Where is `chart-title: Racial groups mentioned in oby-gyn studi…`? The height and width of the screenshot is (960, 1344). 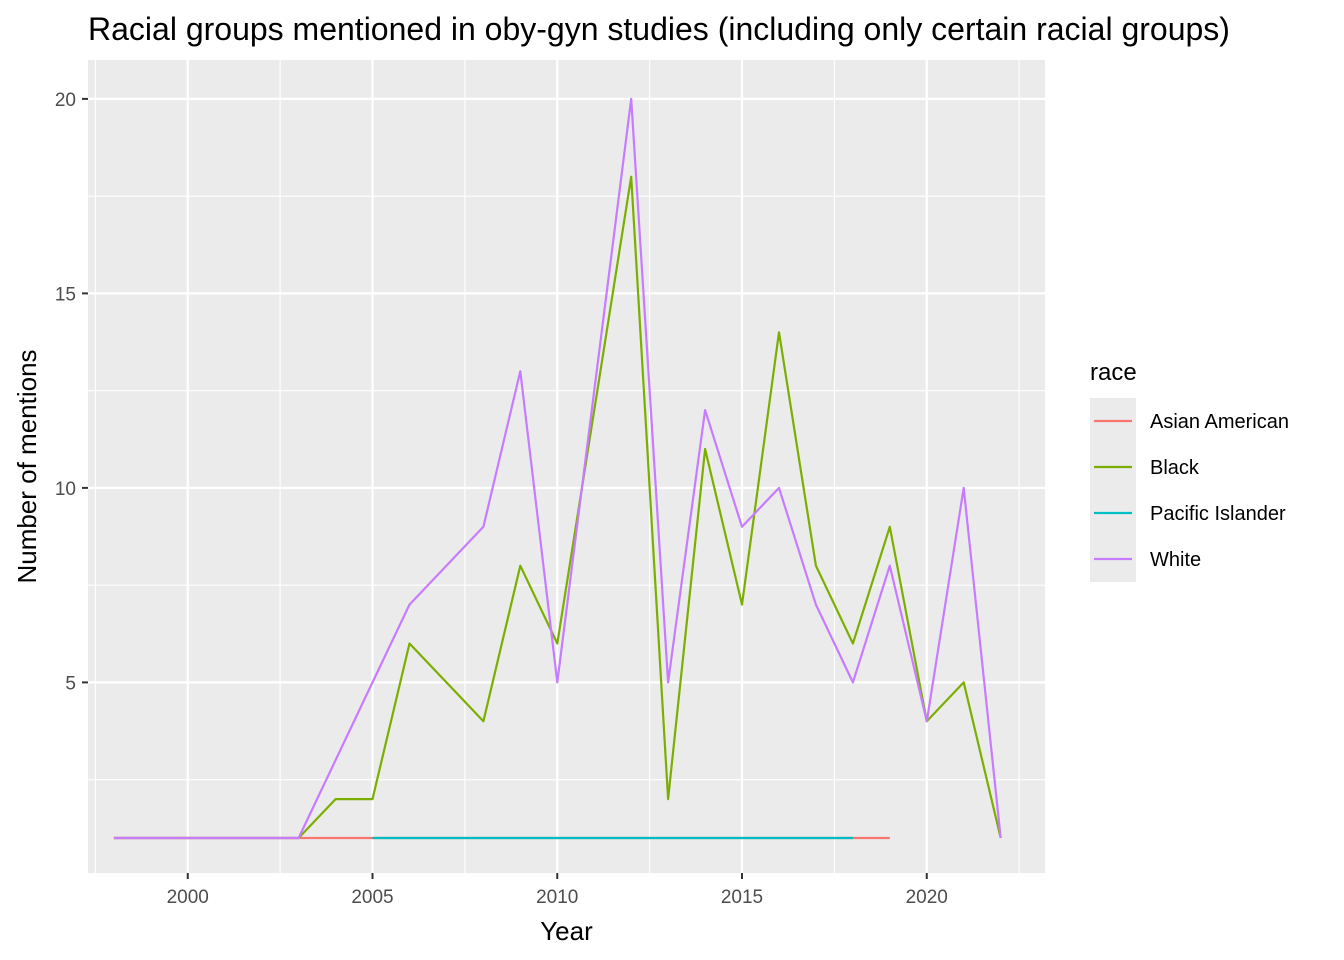
chart-title: Racial groups mentioned in oby-gyn studi… is located at coordinates (659, 29).